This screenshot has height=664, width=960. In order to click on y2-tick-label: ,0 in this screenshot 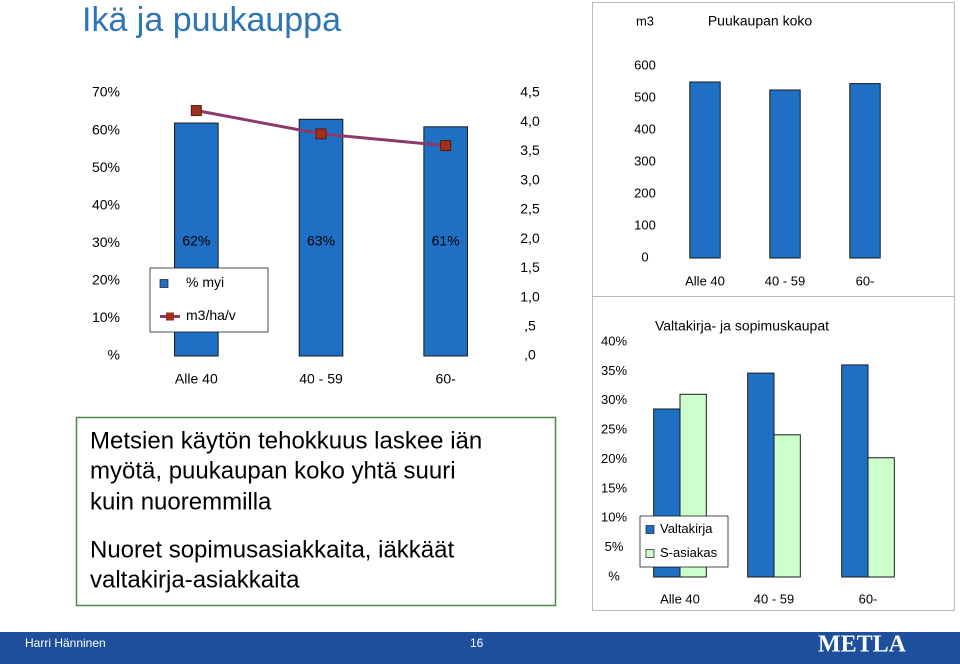, I will do `click(530, 355)`.